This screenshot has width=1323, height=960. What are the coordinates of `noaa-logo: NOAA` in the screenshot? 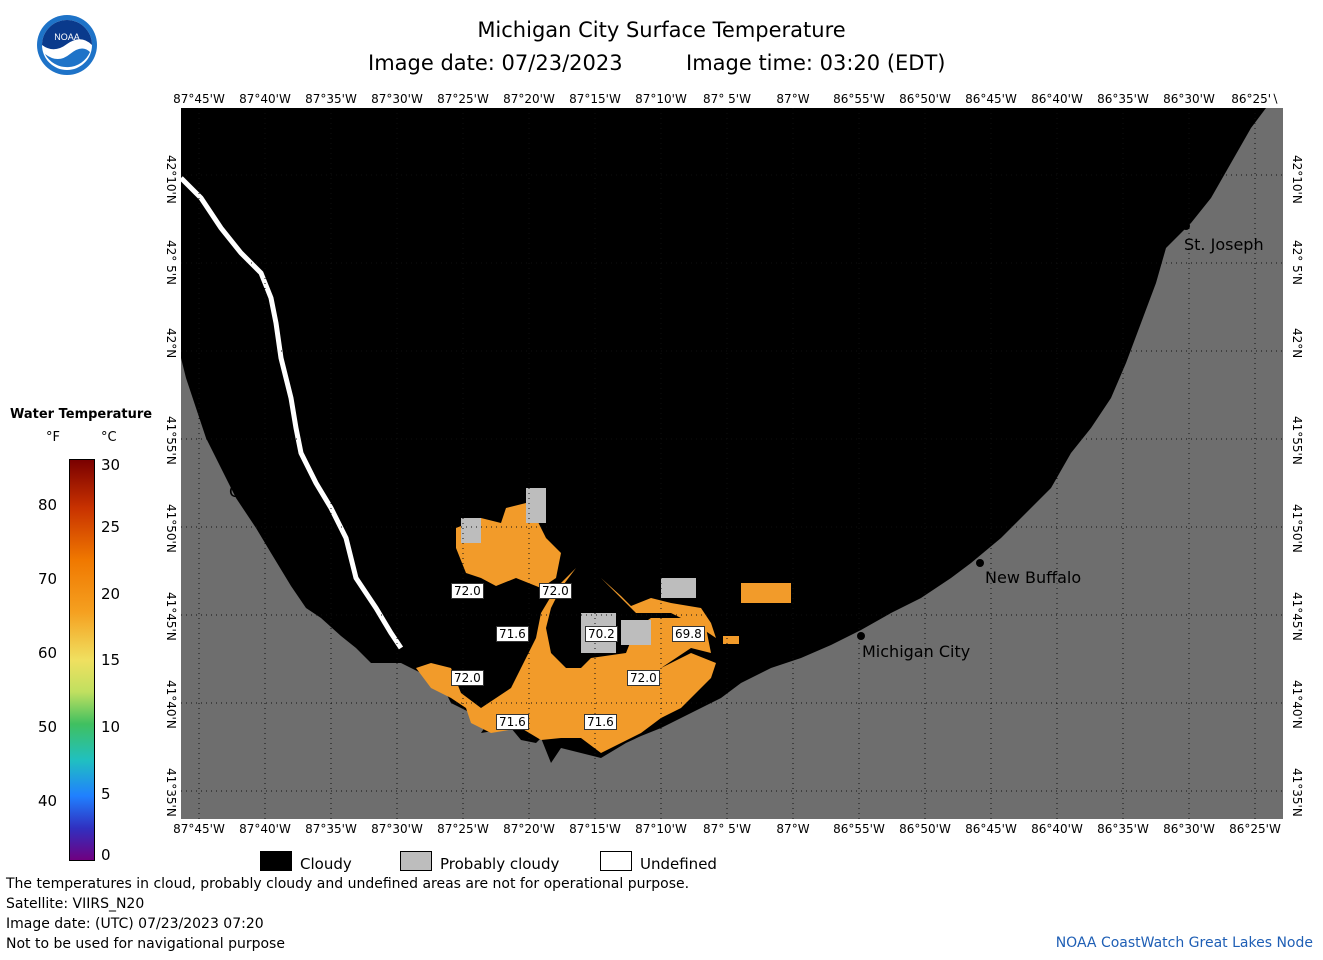 It's located at (67, 45).